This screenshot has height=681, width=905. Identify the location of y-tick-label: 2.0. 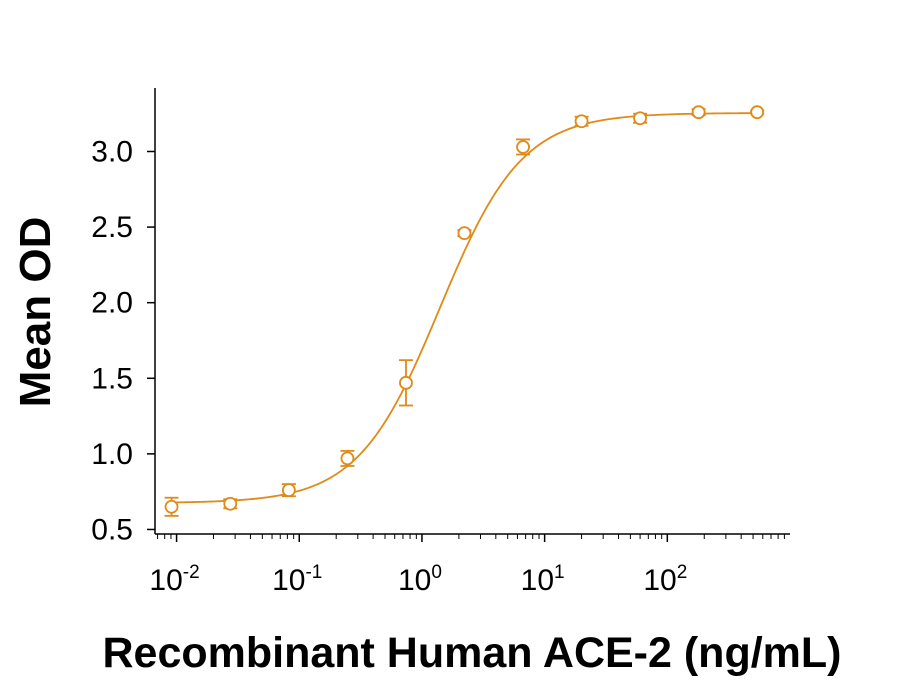
(112, 303).